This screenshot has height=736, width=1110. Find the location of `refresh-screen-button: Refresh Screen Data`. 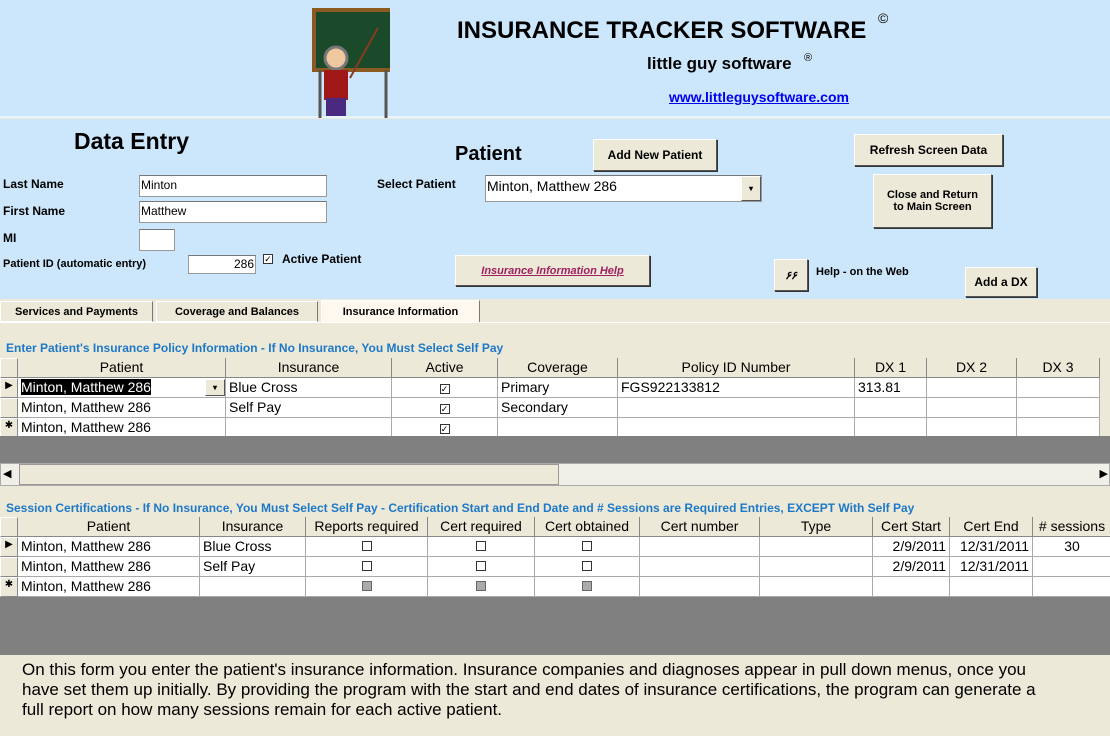

refresh-screen-button: Refresh Screen Data is located at coordinates (928, 150).